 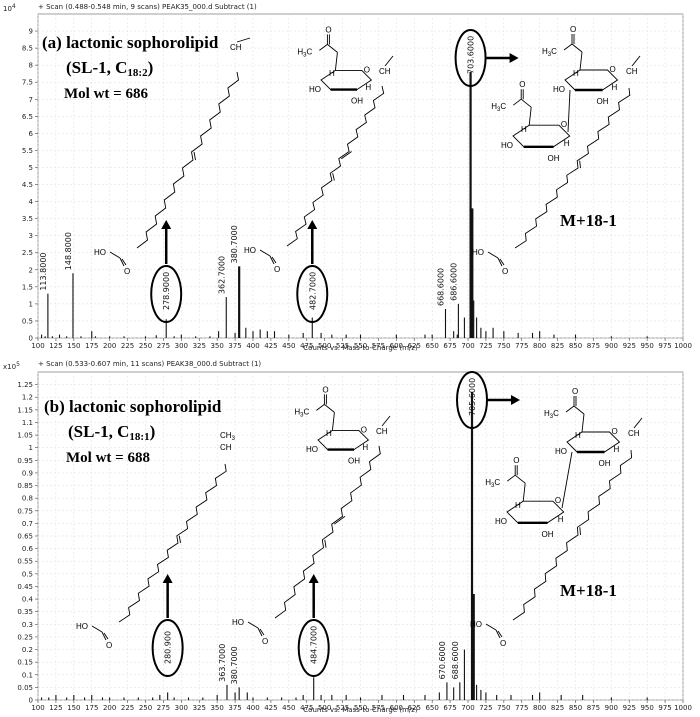 What do you see at coordinates (455, 660) in the screenshot?
I see `peak-label: 688.6000` at bounding box center [455, 660].